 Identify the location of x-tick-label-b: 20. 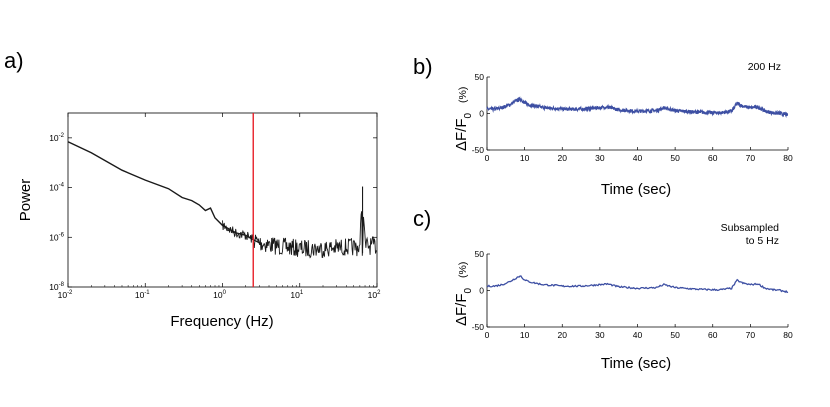
(563, 158).